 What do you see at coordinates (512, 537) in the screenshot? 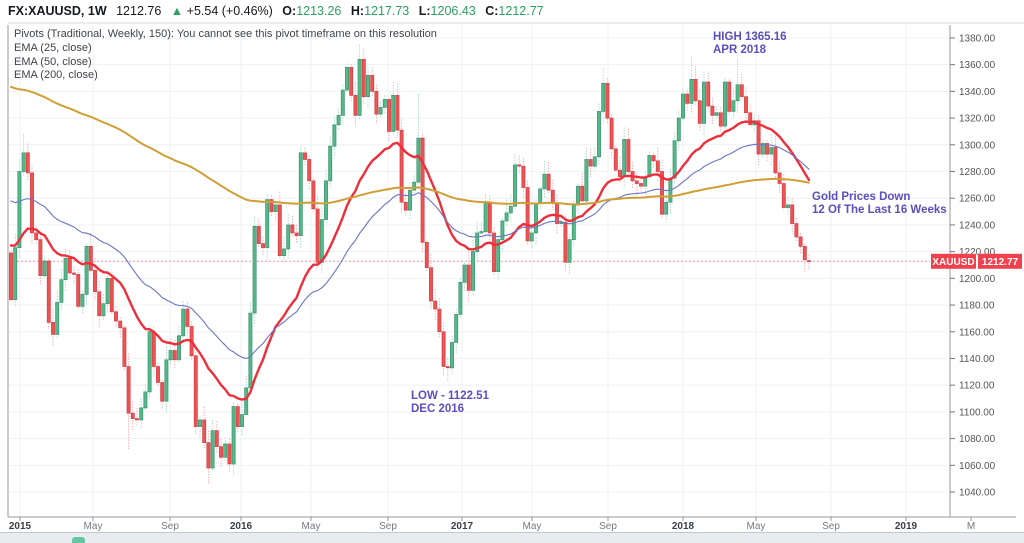
I see `bottom-toolbar-strip` at bounding box center [512, 537].